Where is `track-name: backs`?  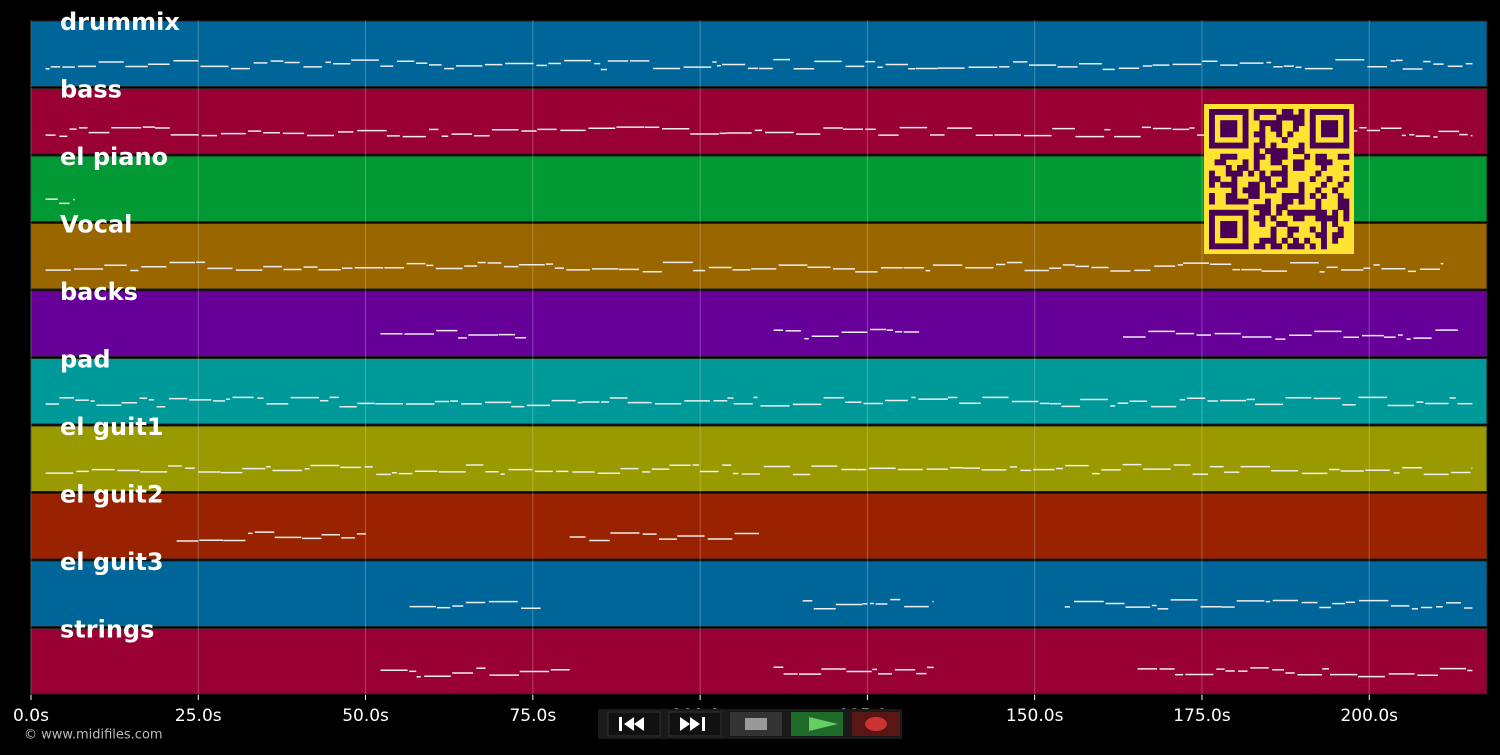
track-name: backs is located at coordinates (99, 292).